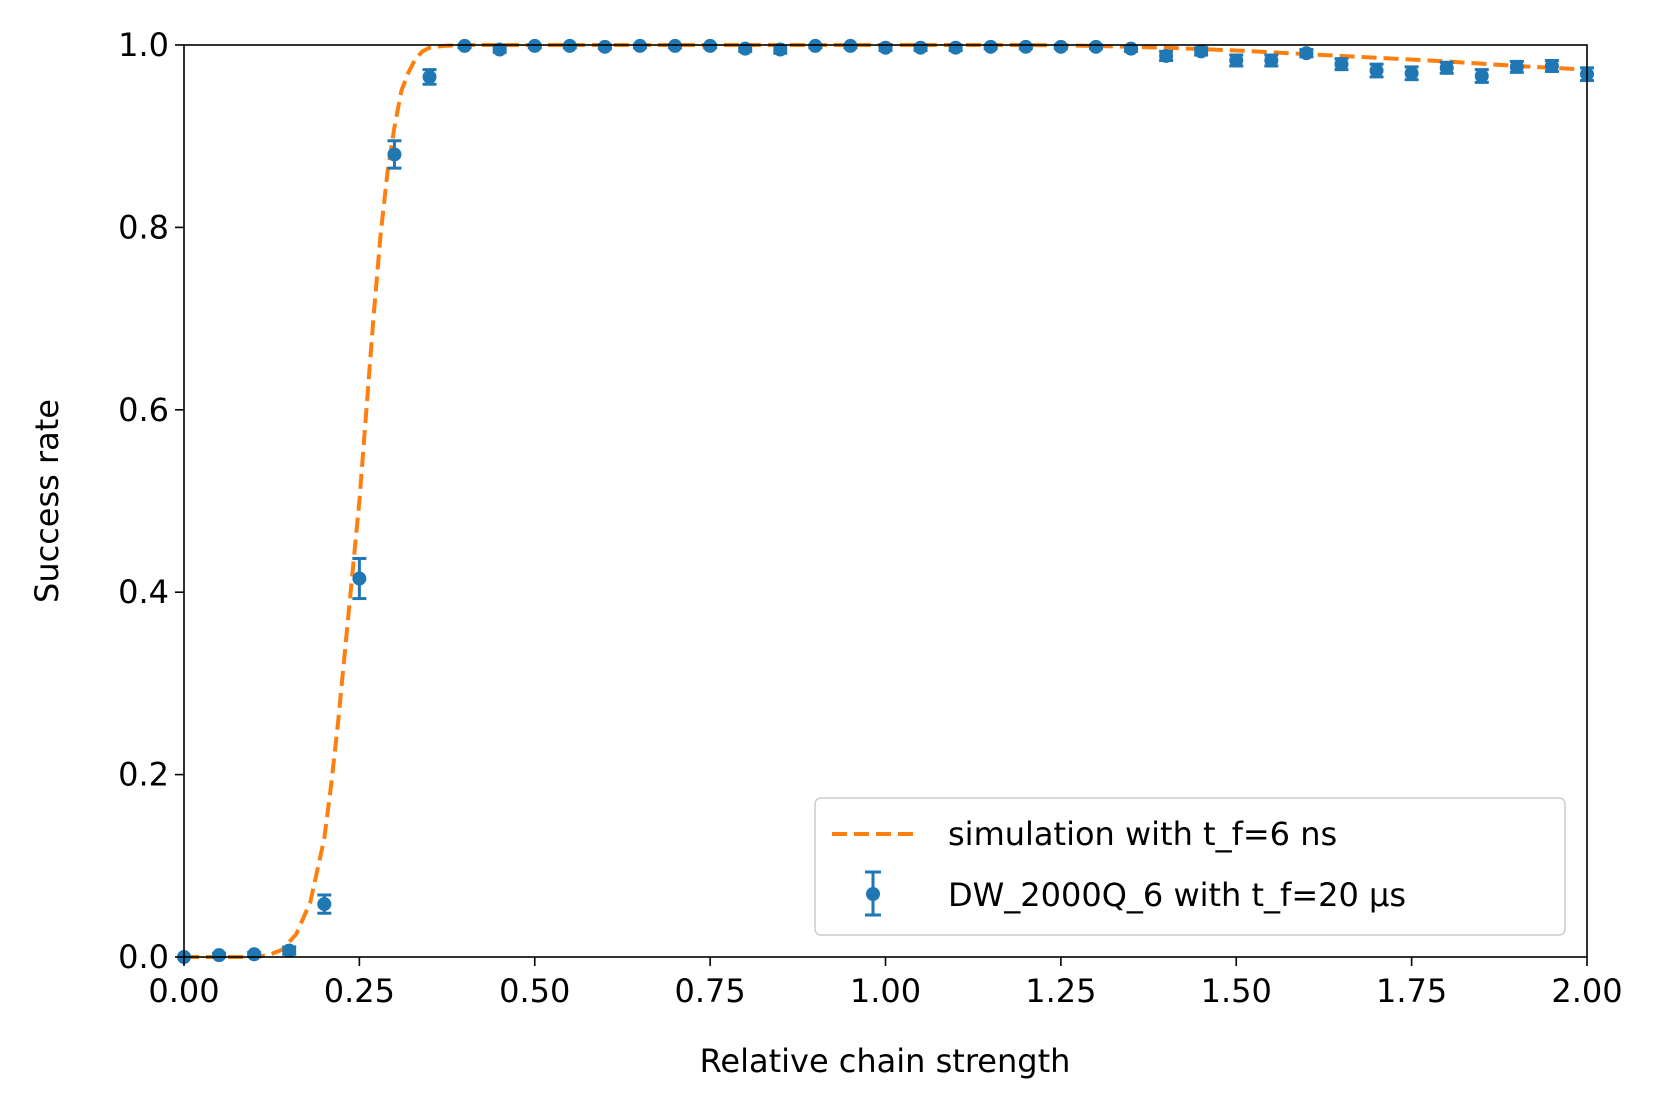 Image resolution: width=1653 pixels, height=1111 pixels. I want to click on x-tick-label: 0.00, so click(183, 991).